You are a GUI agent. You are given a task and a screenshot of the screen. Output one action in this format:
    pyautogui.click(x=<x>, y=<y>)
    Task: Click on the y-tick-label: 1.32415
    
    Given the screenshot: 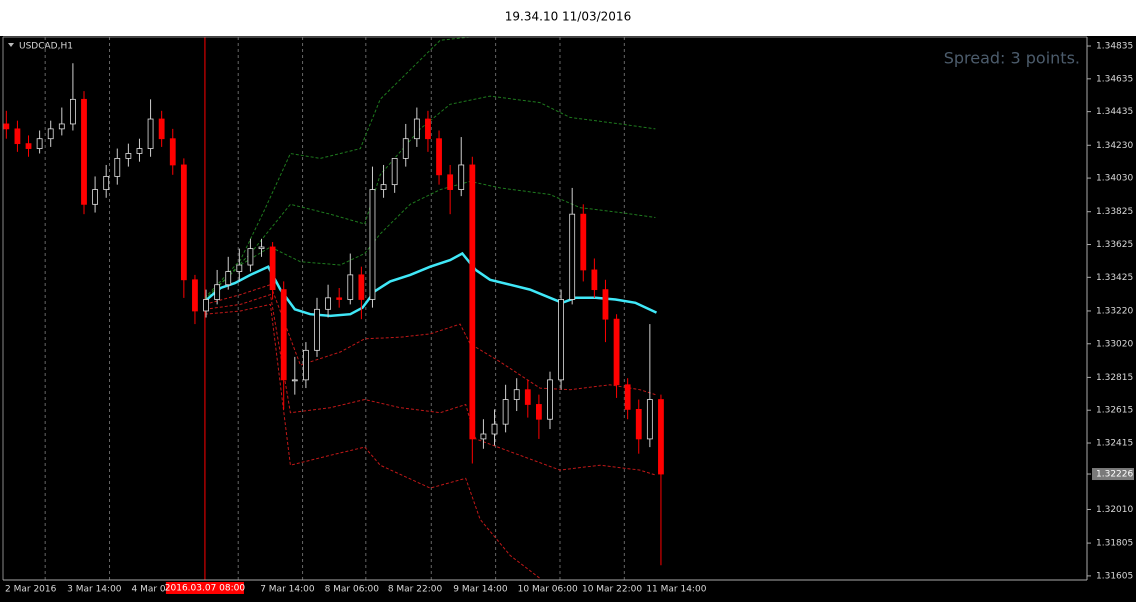 What is the action you would take?
    pyautogui.click(x=1114, y=444)
    